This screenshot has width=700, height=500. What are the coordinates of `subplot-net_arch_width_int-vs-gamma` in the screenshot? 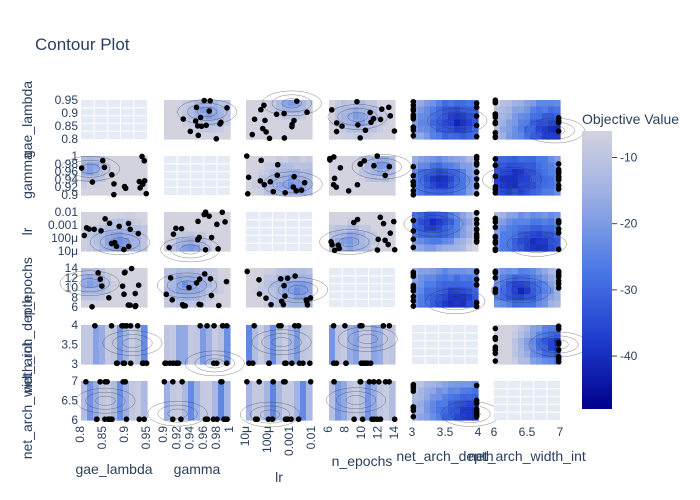 It's located at (189, 402).